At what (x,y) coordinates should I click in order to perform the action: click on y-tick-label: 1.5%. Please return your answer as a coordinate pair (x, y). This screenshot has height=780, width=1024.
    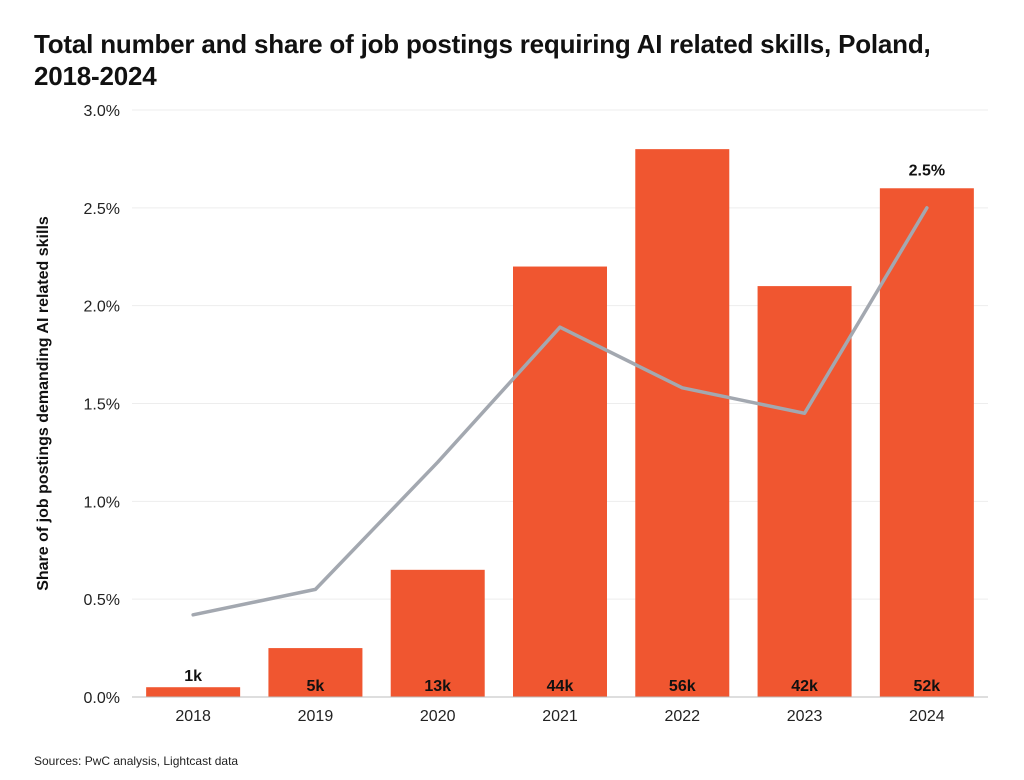
    Looking at the image, I should click on (102, 405).